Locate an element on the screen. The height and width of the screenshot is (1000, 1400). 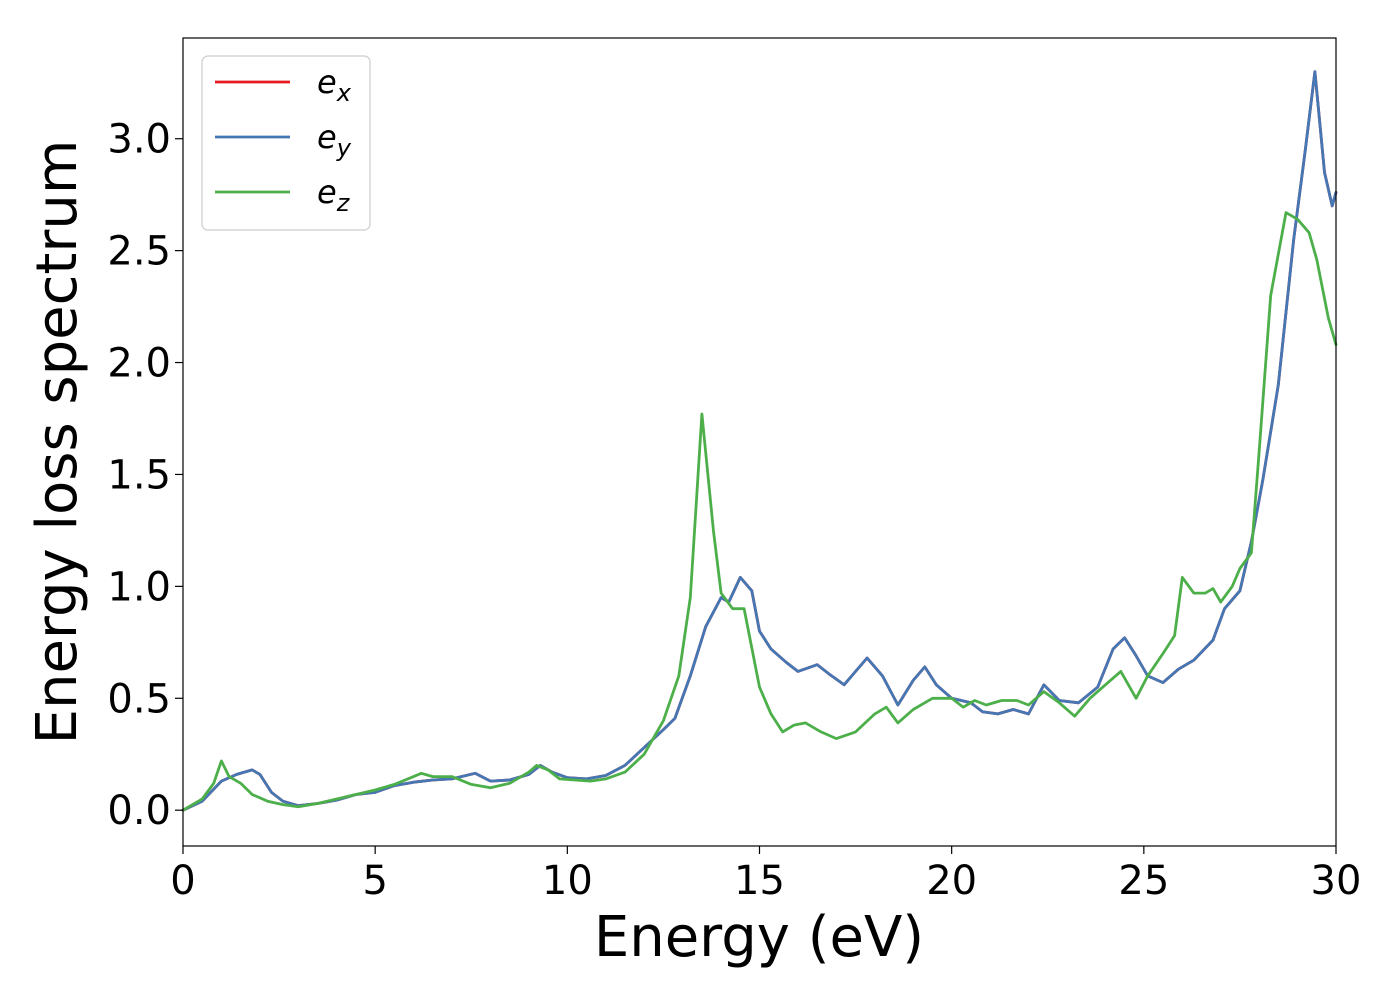
y-tick-label: 1.5 is located at coordinates (139, 475).